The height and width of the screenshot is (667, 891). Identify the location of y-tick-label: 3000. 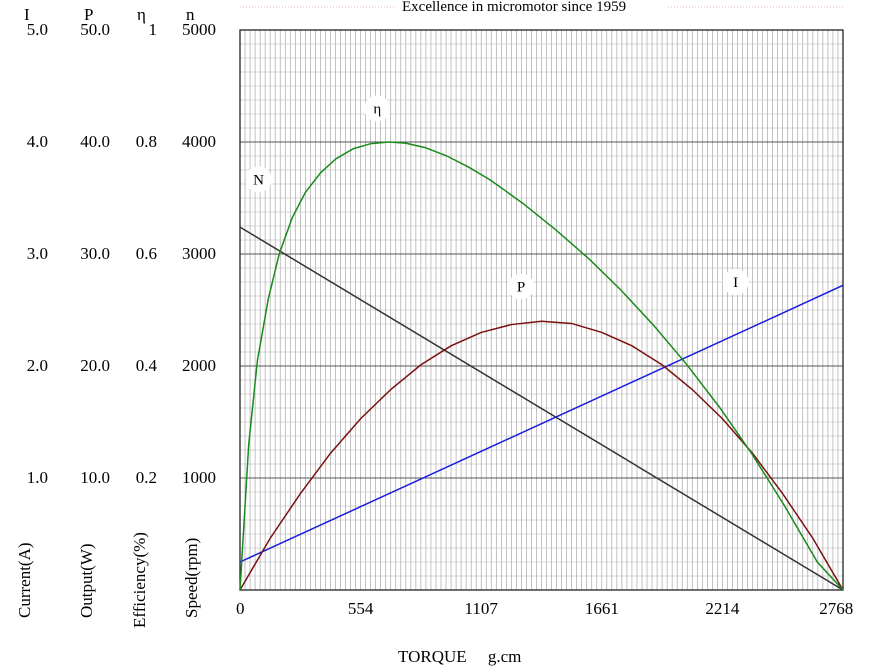
(199, 253).